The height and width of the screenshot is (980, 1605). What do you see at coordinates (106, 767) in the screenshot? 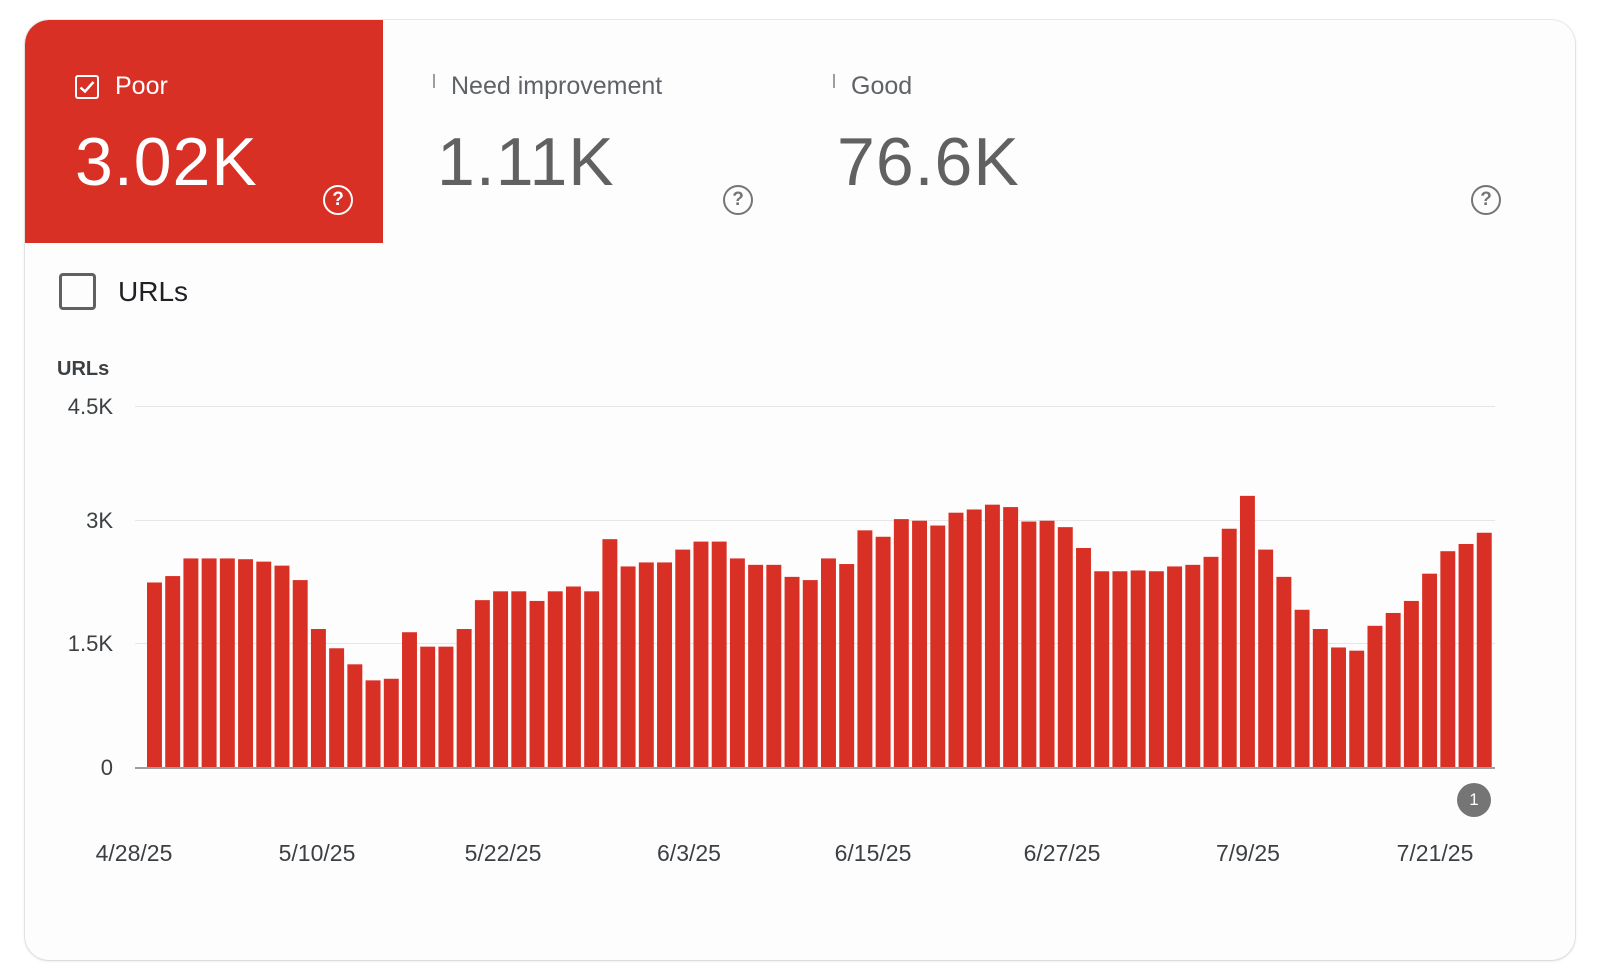
I see `y-tick-label: 0` at bounding box center [106, 767].